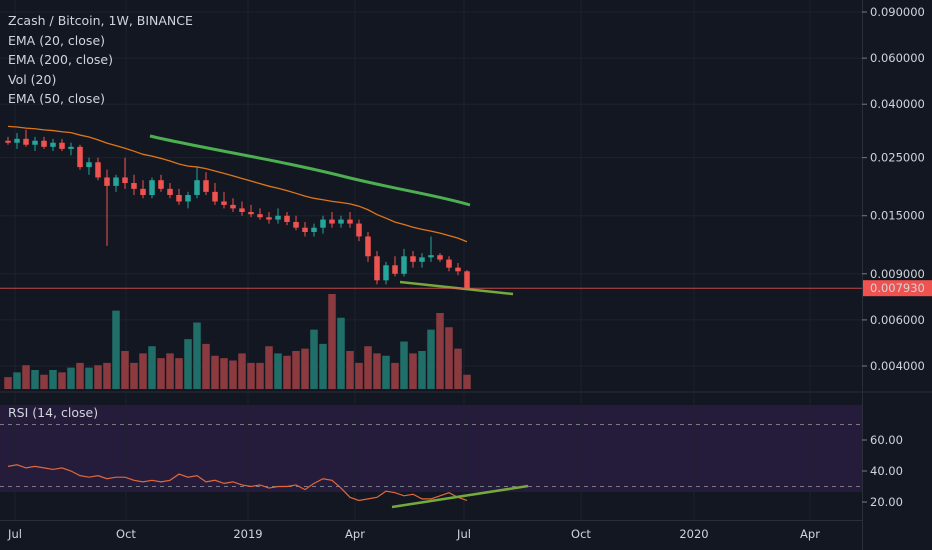 The height and width of the screenshot is (550, 932). I want to click on rsi-line, so click(237, 483).